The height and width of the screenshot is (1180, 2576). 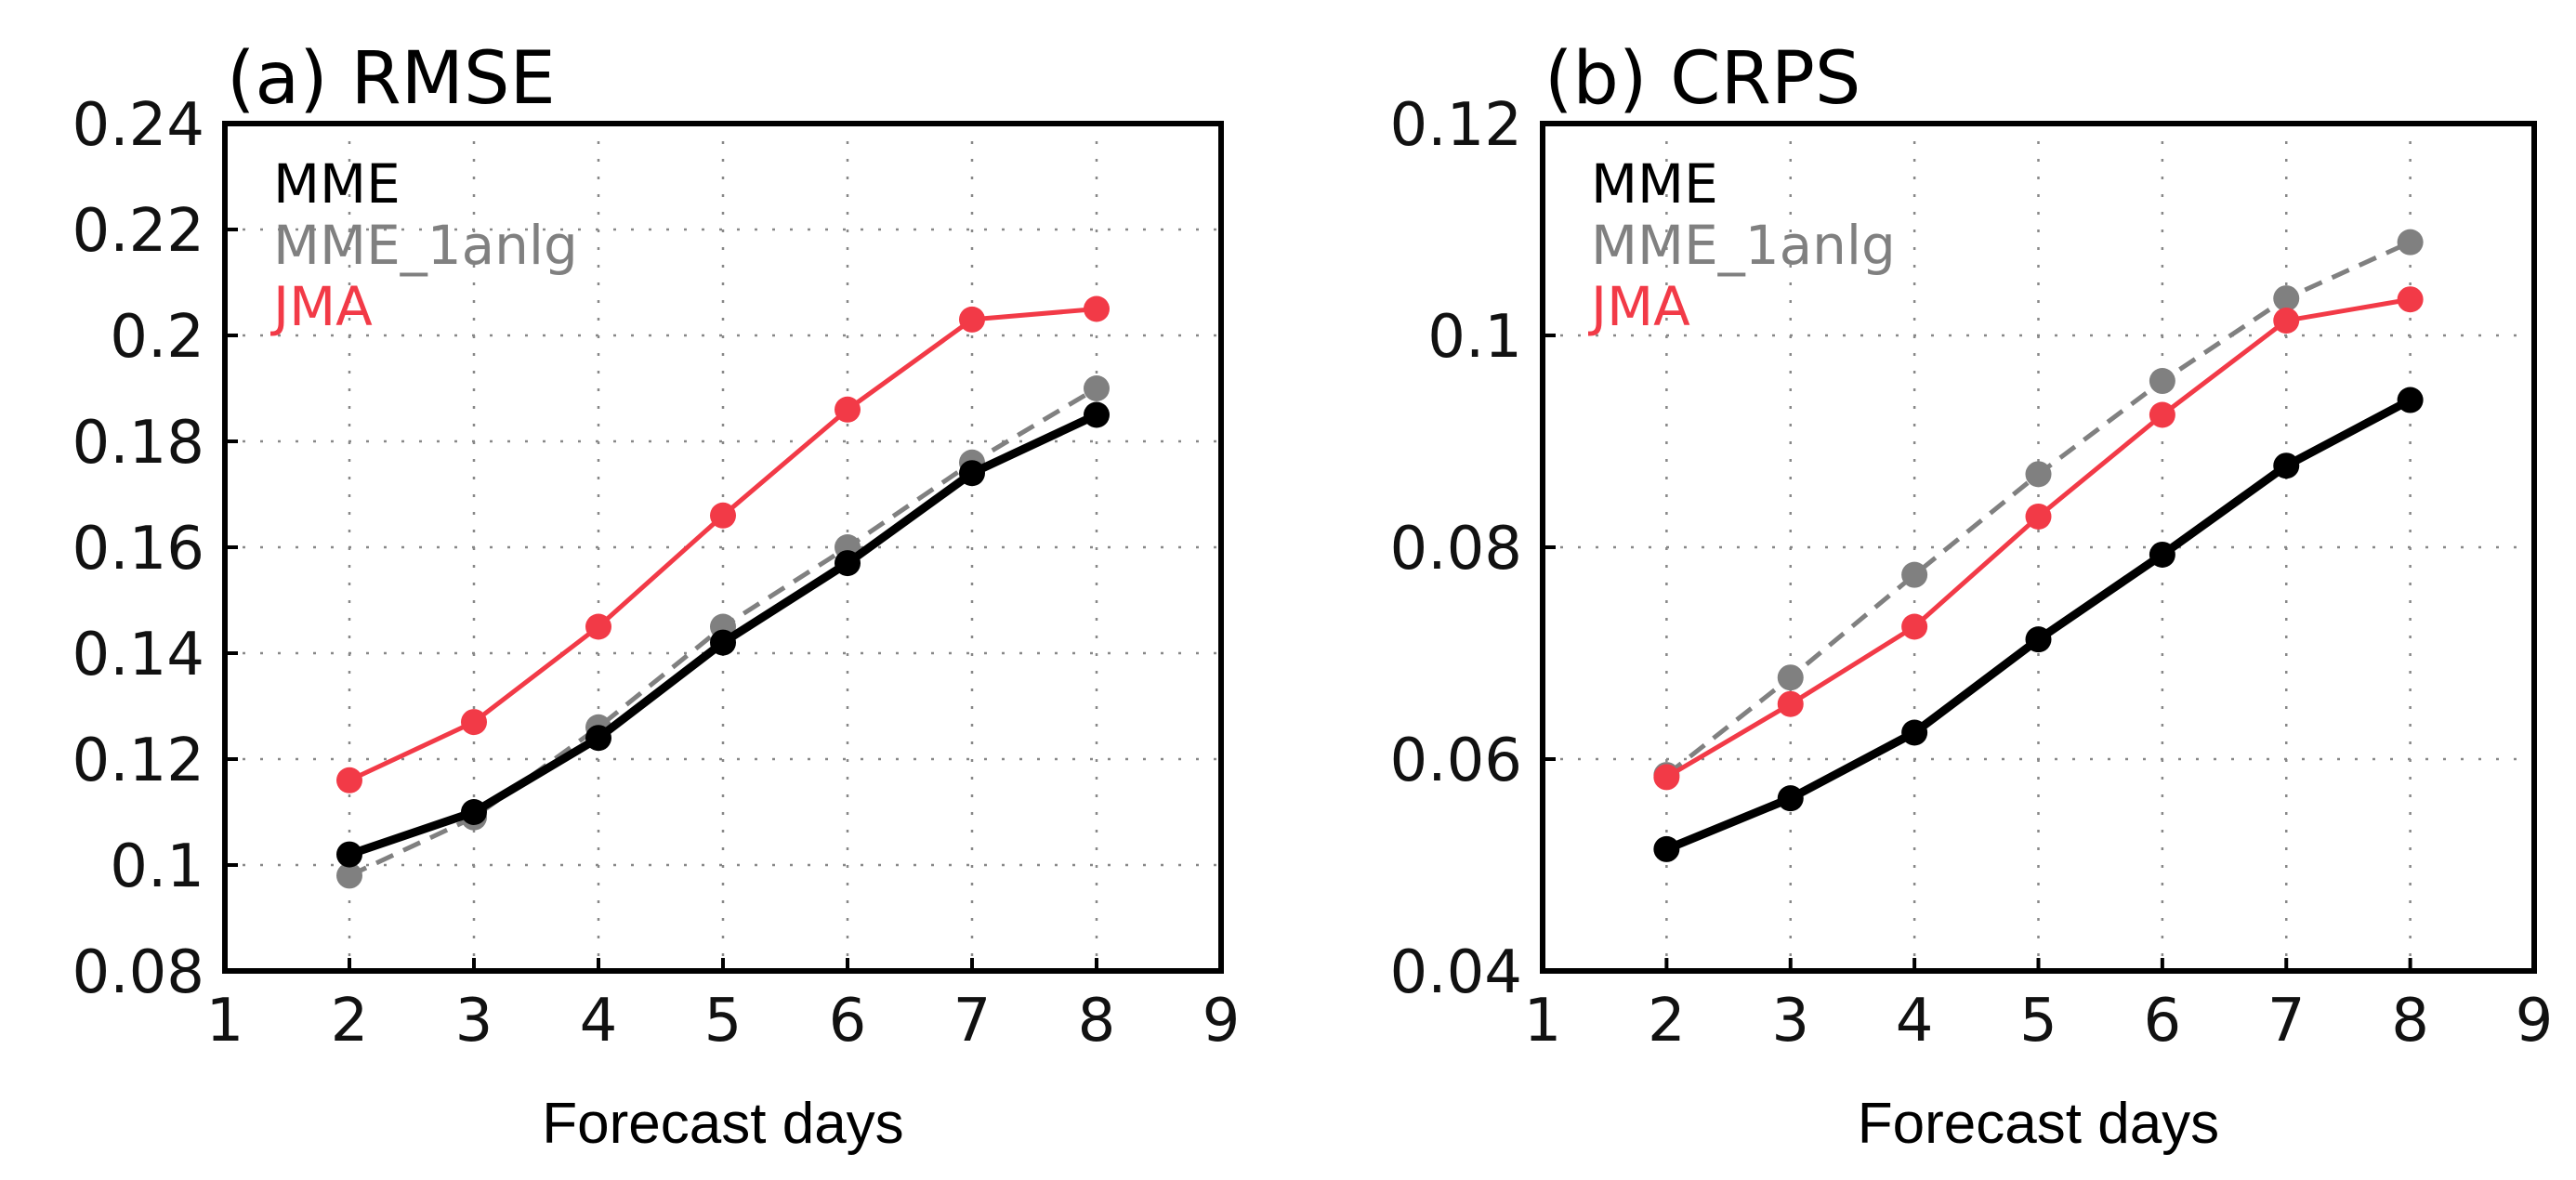 What do you see at coordinates (1456, 972) in the screenshot?
I see `y-tick-label: 0.04` at bounding box center [1456, 972].